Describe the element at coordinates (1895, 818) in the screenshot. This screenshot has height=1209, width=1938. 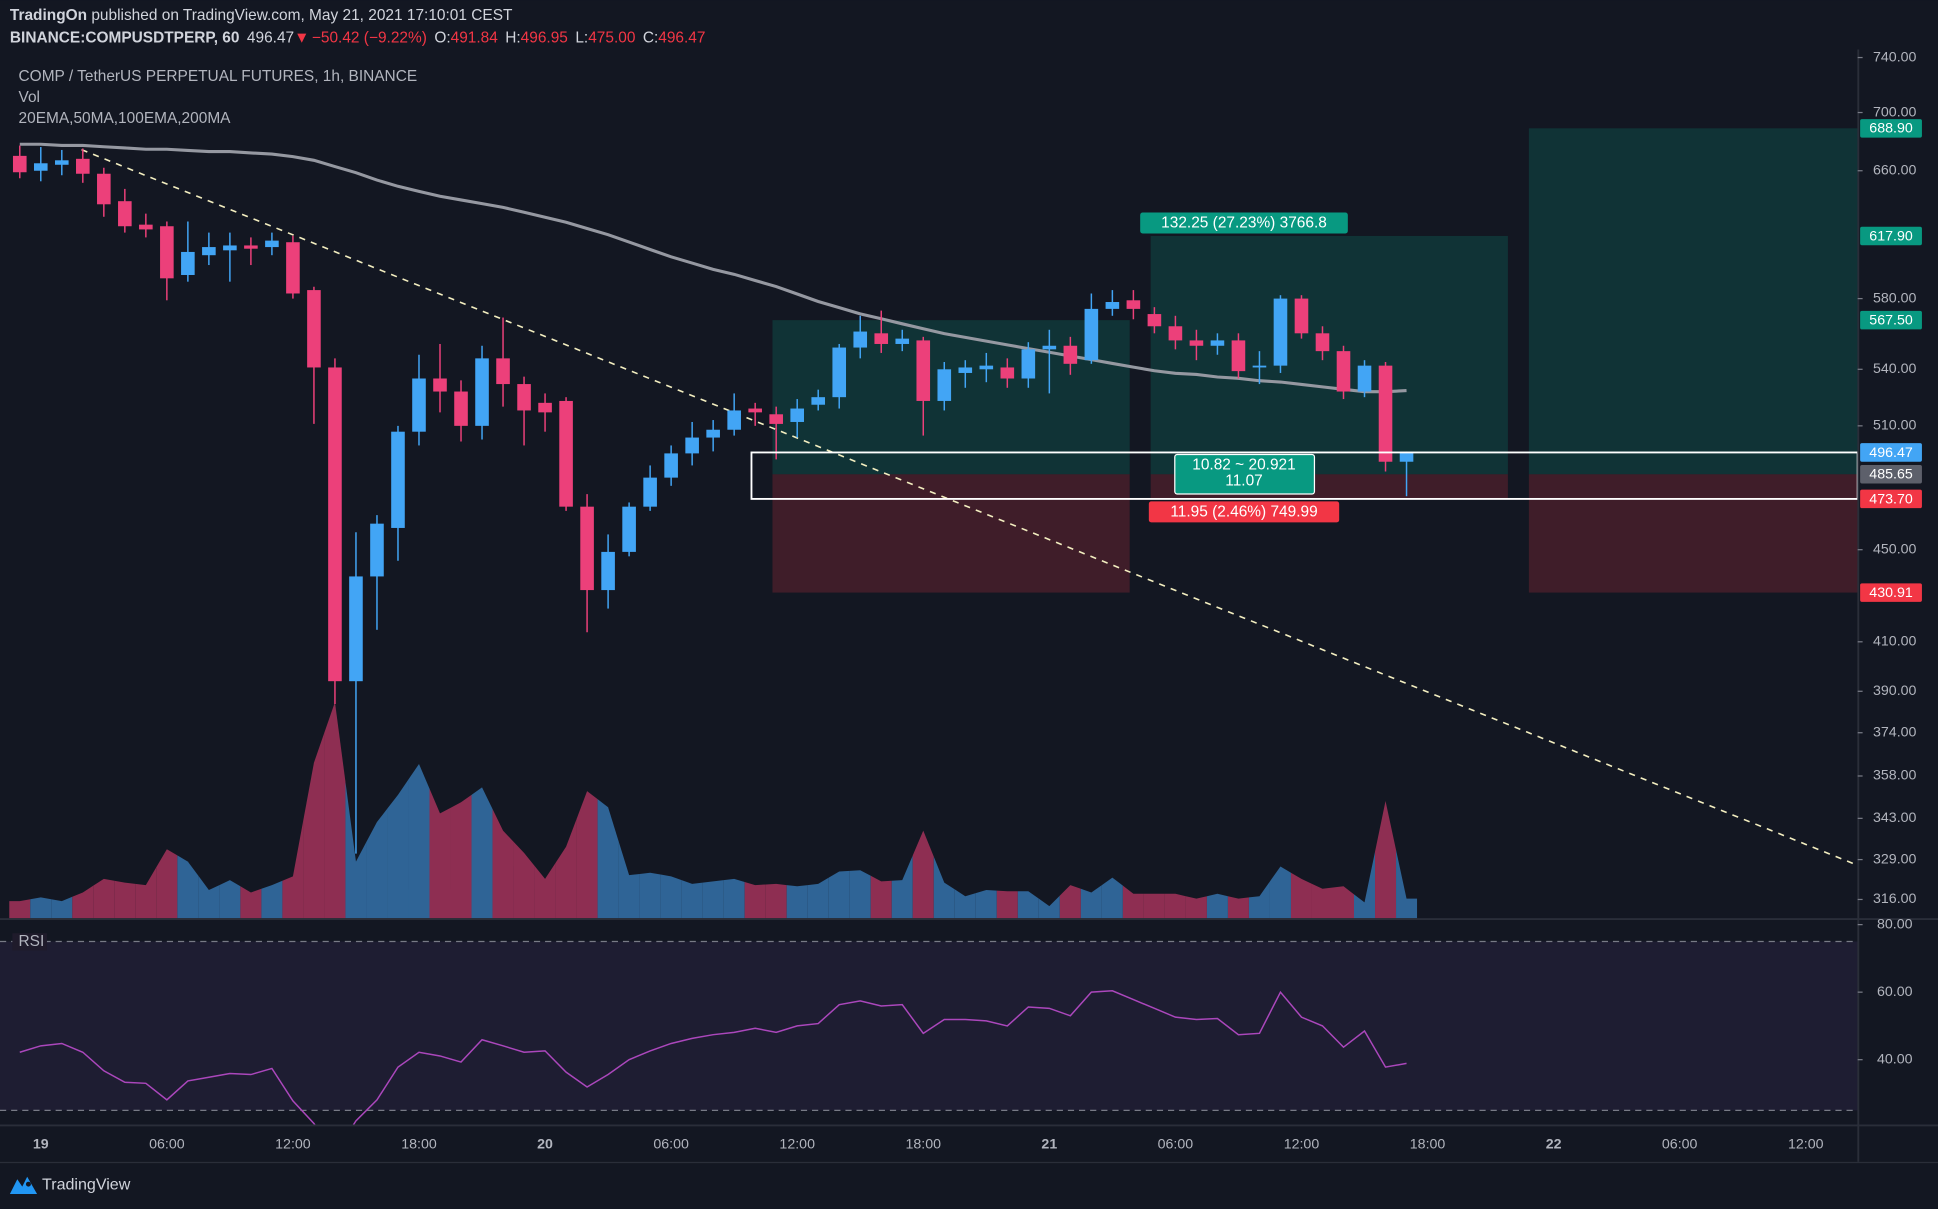
I see `y-tick-label: 343.00` at that location.